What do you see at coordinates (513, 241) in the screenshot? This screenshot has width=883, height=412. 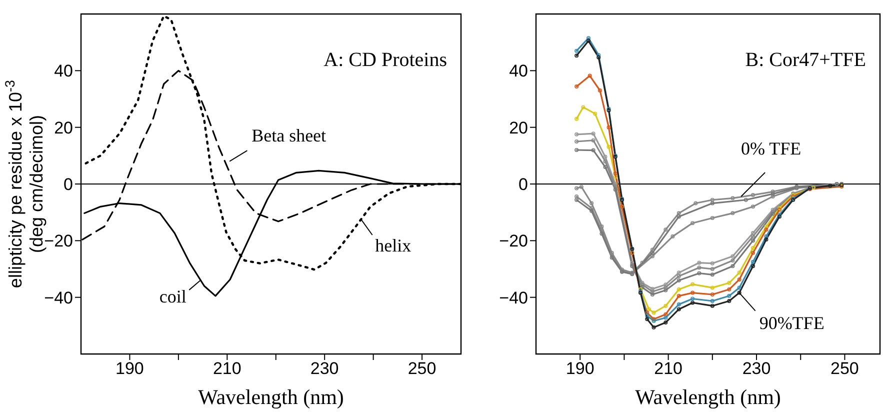 I see `y-tick-label: −20` at bounding box center [513, 241].